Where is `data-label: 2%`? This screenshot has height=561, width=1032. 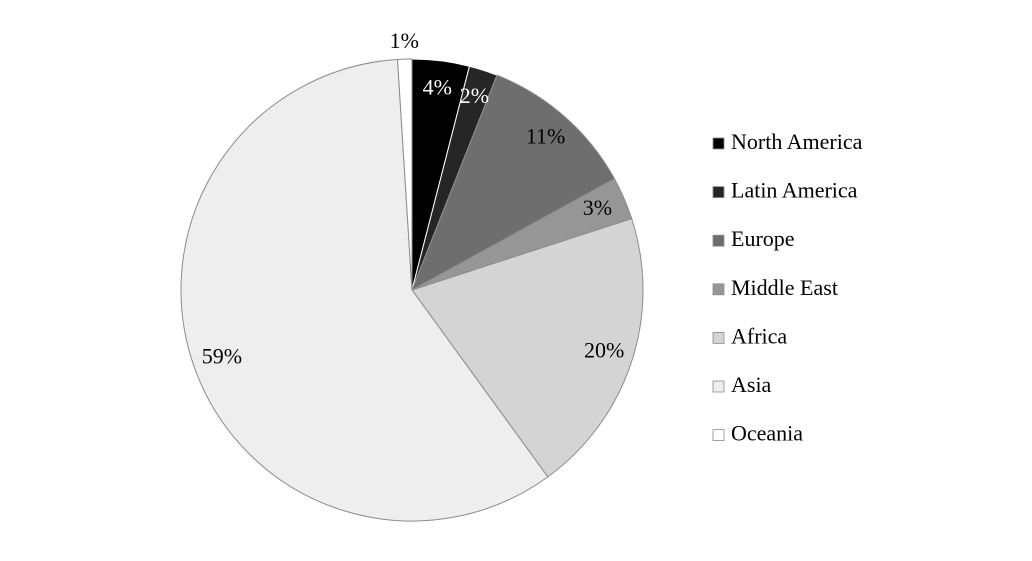 data-label: 2% is located at coordinates (474, 95).